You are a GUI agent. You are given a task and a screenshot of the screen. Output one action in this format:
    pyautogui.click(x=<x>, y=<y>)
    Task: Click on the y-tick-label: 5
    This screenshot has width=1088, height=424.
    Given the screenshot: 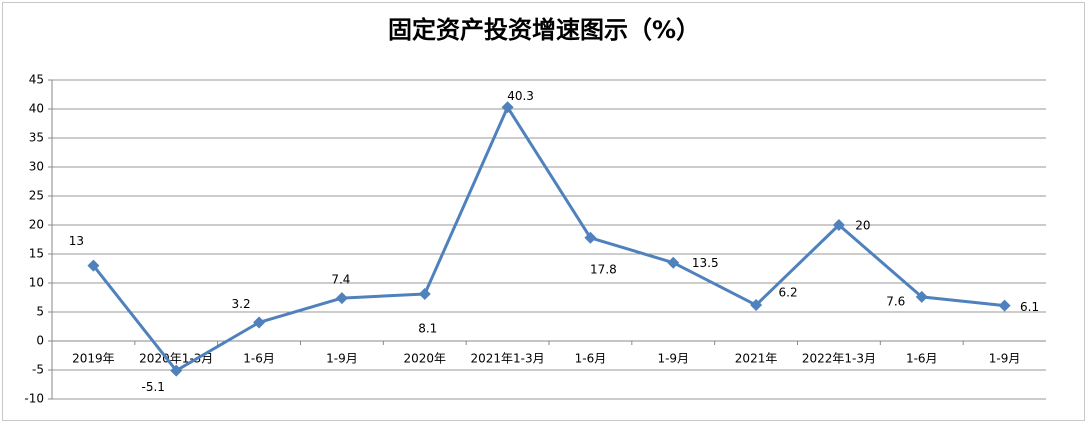 What is the action you would take?
    pyautogui.click(x=40, y=312)
    